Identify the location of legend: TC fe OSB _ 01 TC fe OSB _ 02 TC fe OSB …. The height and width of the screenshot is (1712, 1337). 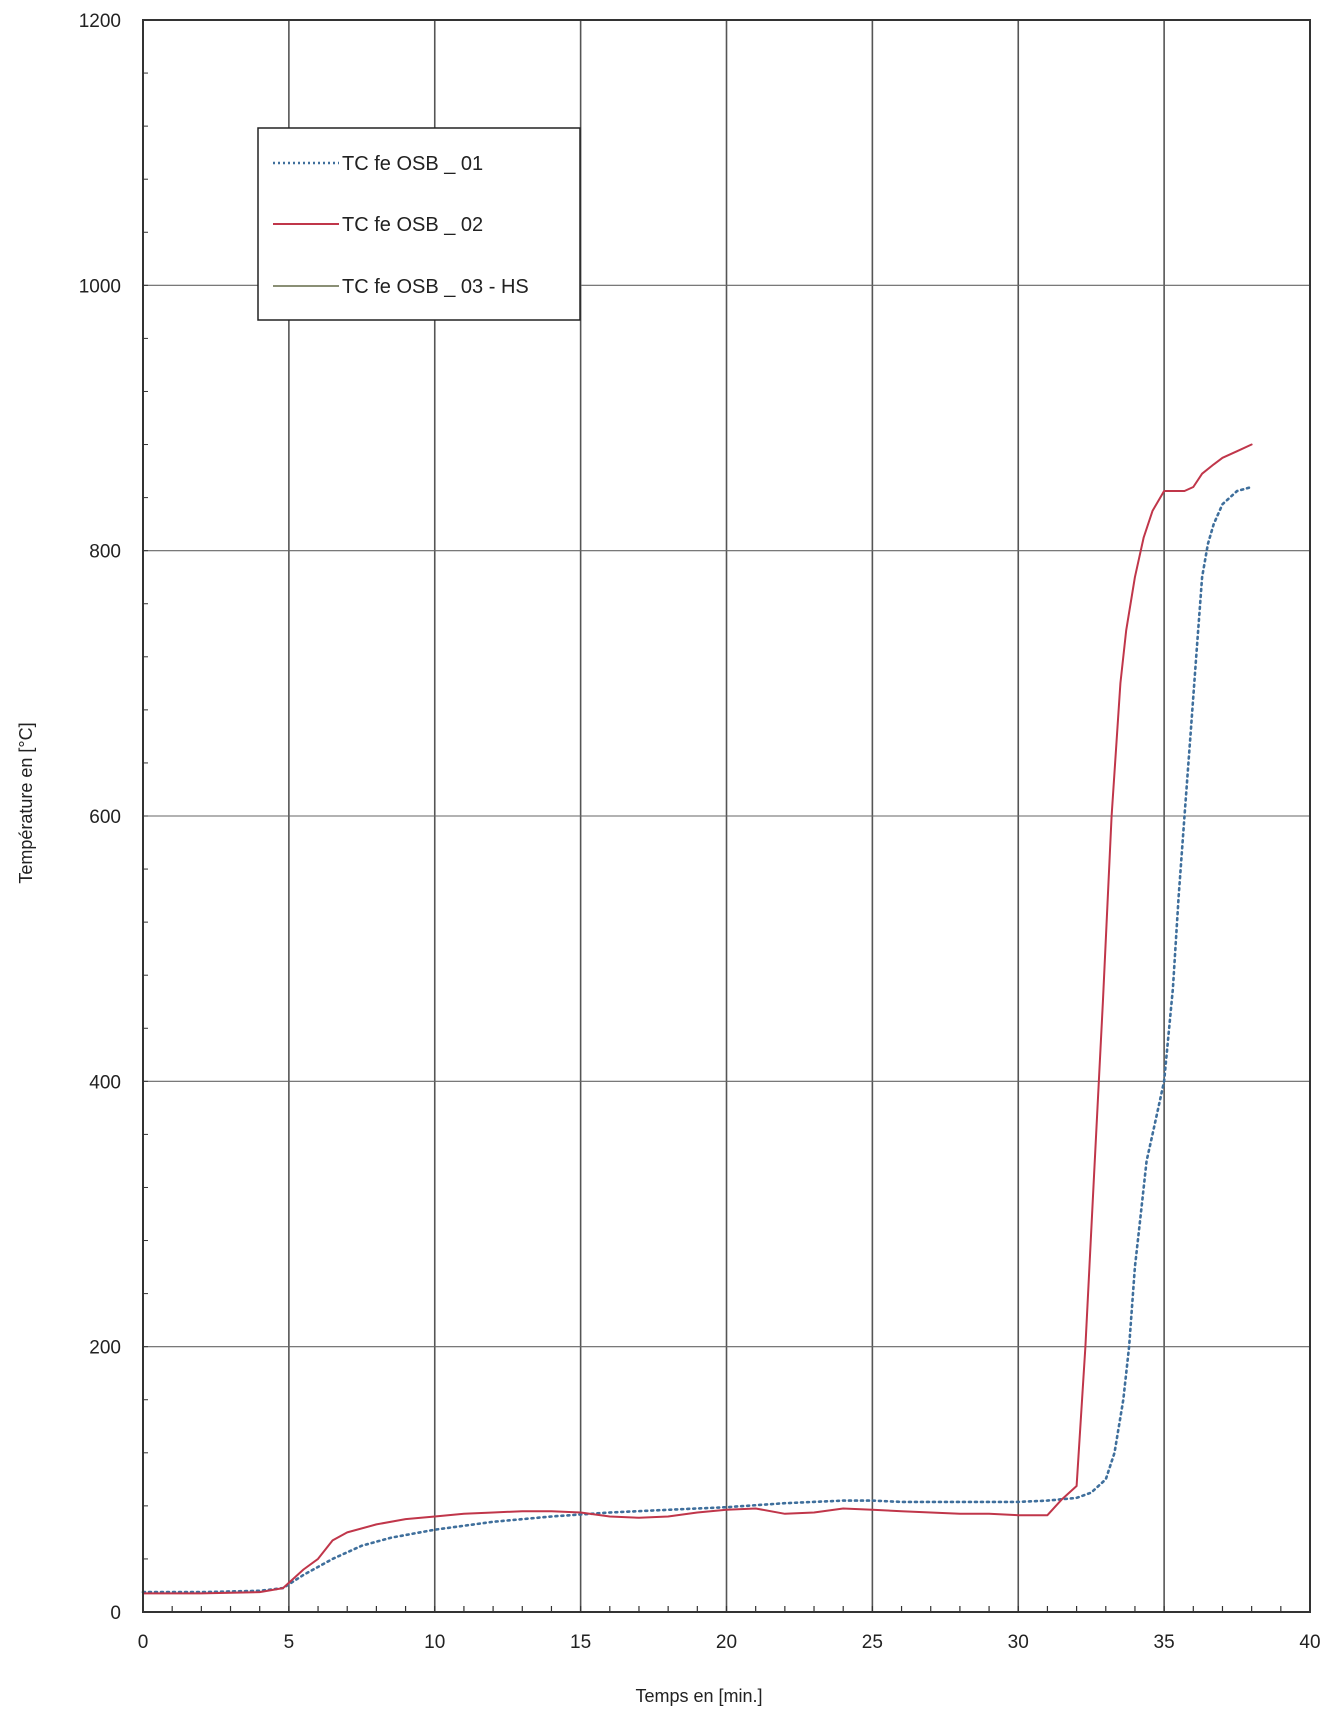
(419, 224).